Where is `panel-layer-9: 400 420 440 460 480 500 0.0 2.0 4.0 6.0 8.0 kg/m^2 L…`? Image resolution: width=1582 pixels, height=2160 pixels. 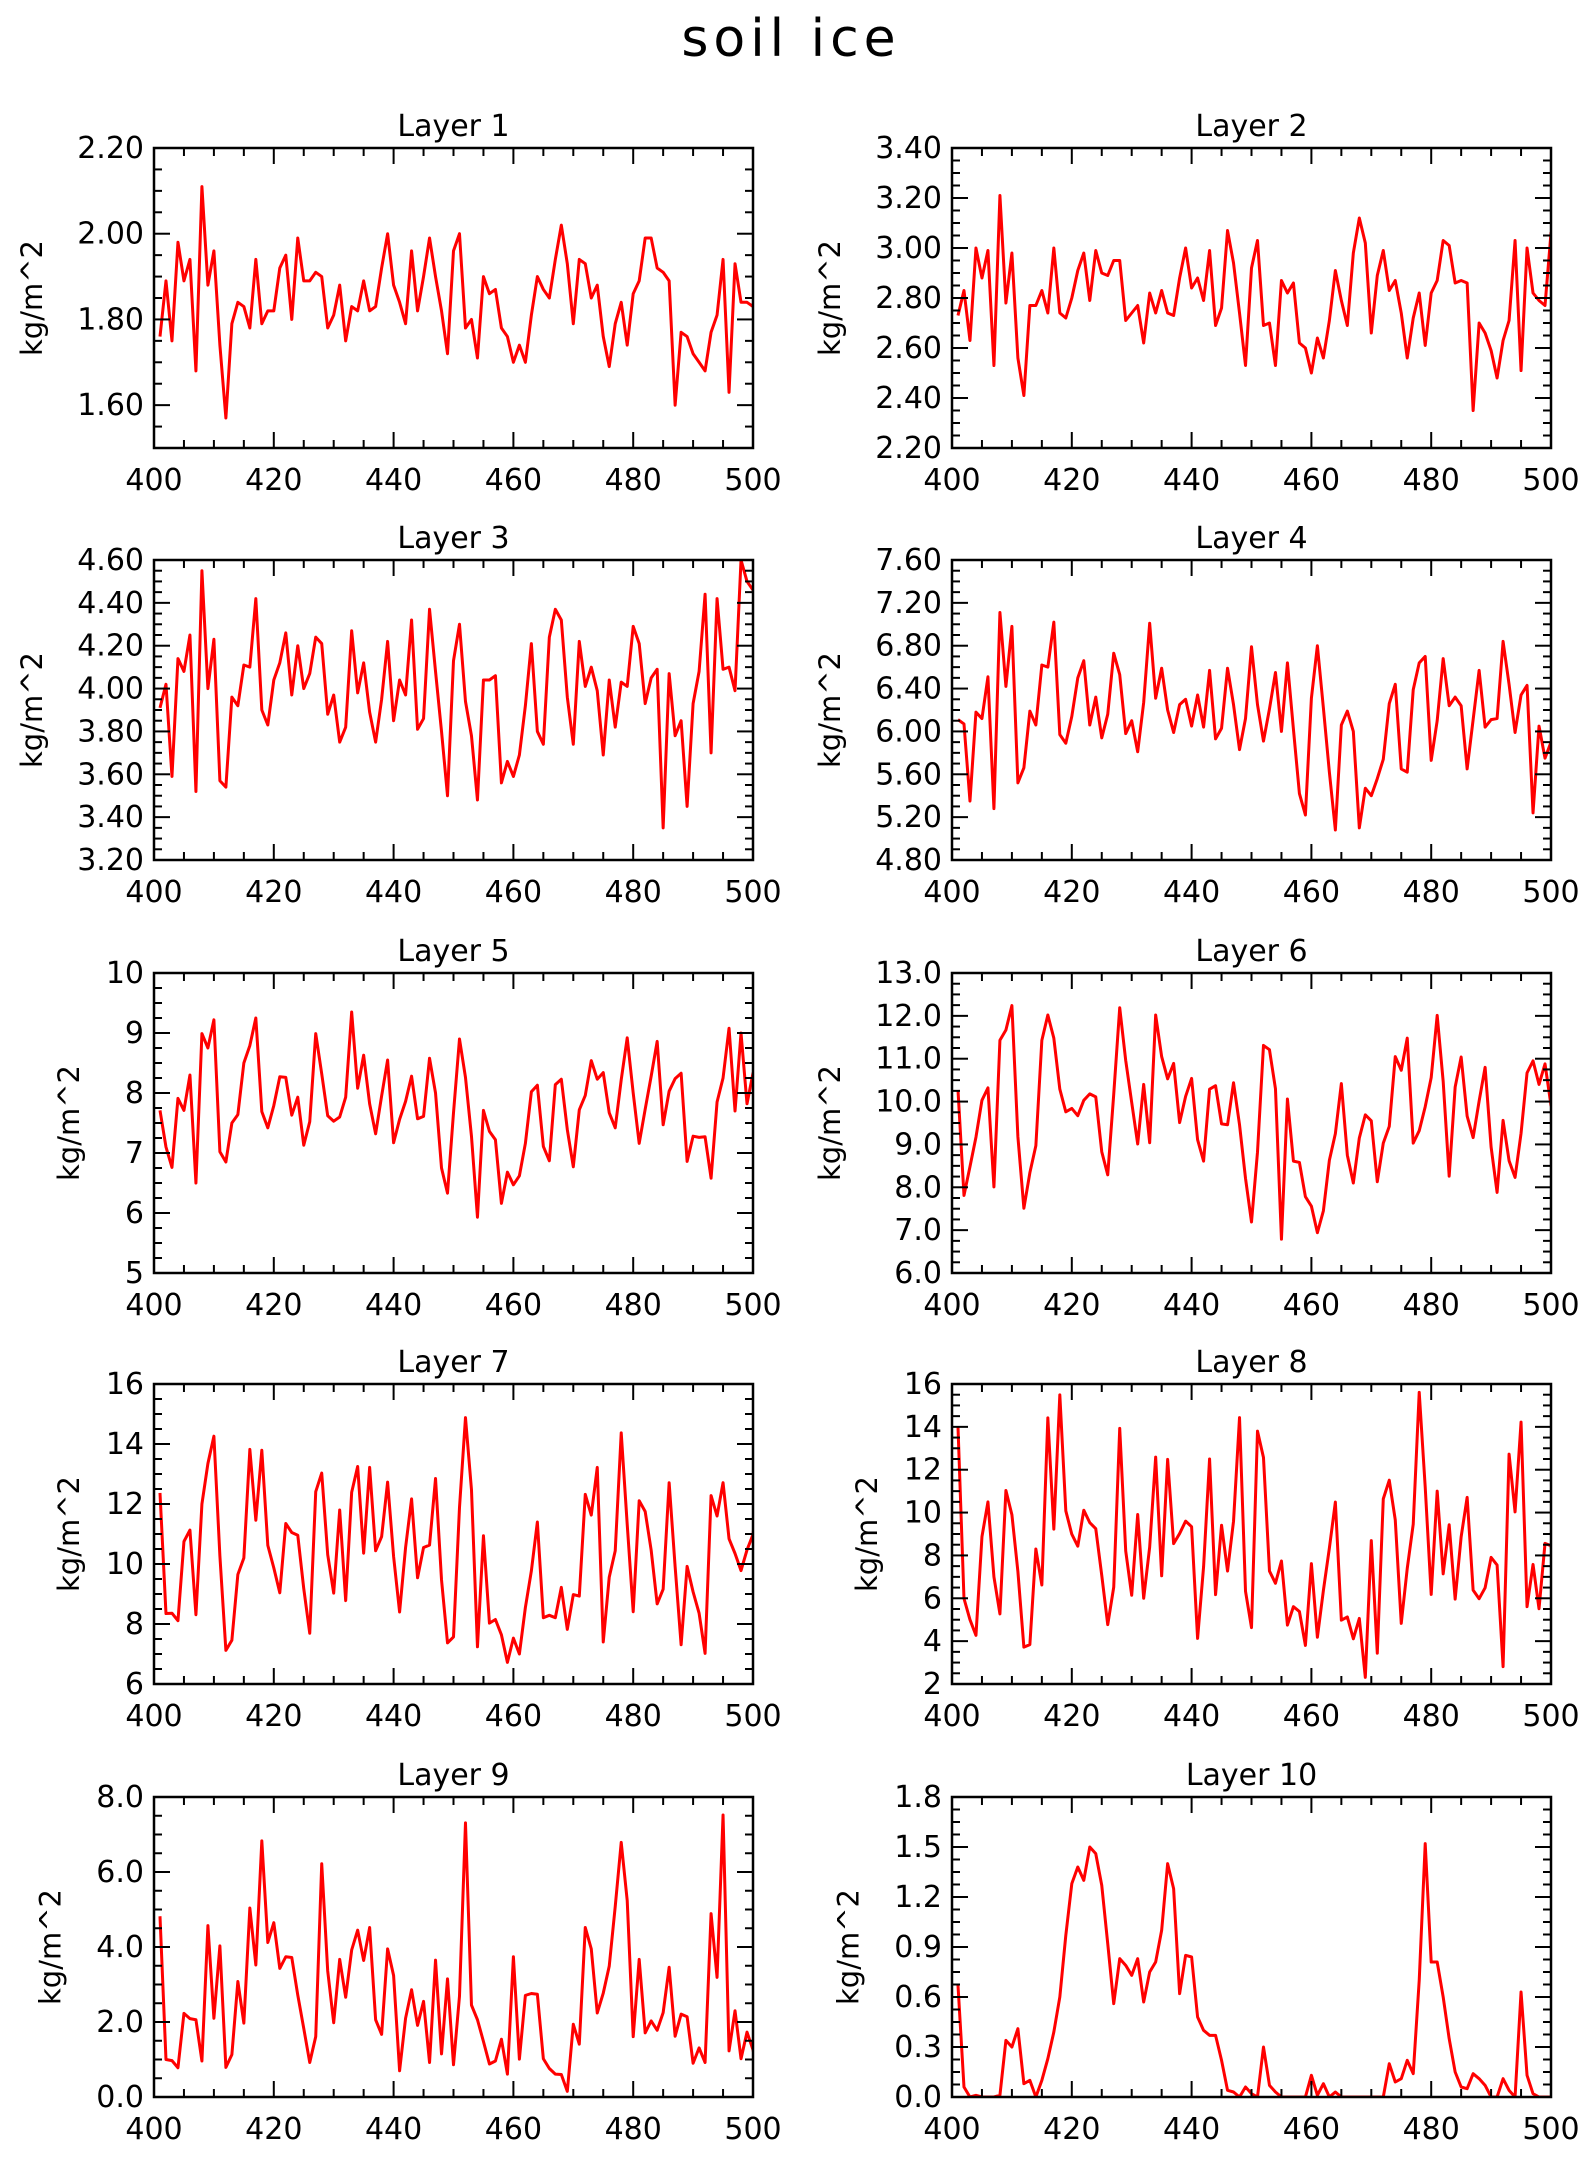 panel-layer-9: 400 420 440 460 480 500 0.0 2.0 4.0 6.0 8.0 kg/m^2 L… is located at coordinates (408, 1952).